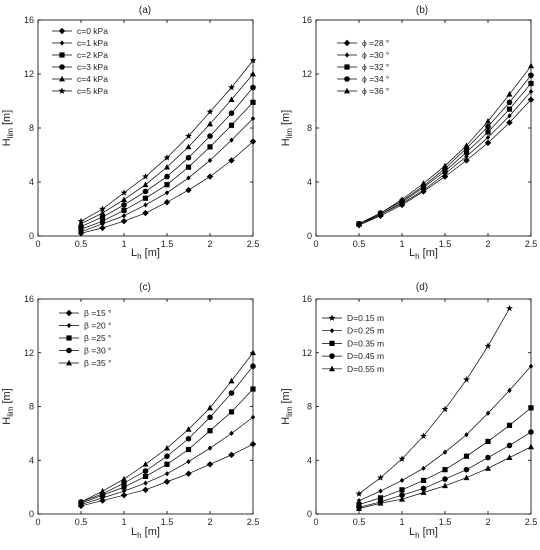 The height and width of the screenshot is (550, 540). I want to click on legend: ϕ =28 ° ϕ =30 ° ϕ =32 ° ϕ =34 ° ϕ =36 °, so click(363, 67).